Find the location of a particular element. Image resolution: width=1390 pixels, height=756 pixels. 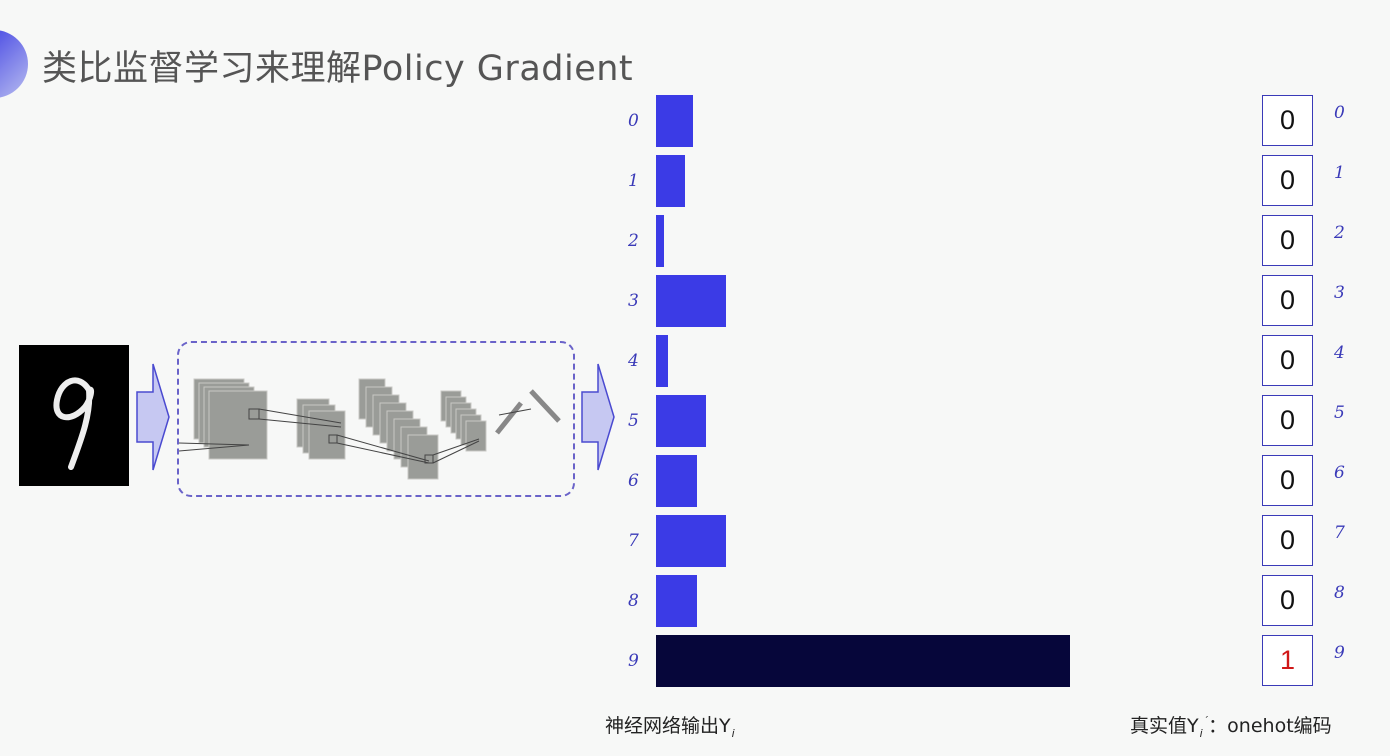

onehot-label: 0 is located at coordinates (1339, 113).